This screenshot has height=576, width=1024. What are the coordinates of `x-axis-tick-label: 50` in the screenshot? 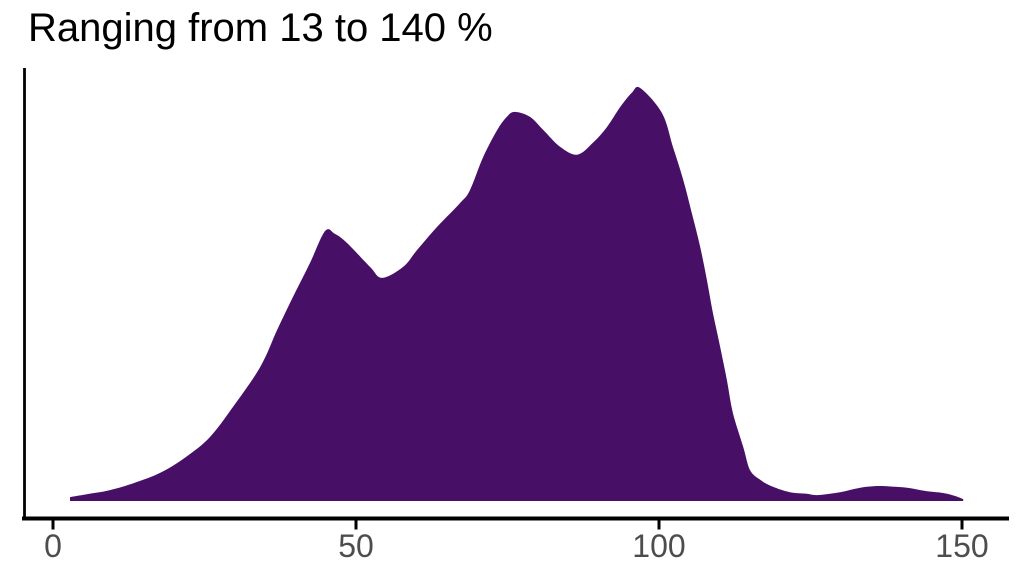 It's located at (356, 546).